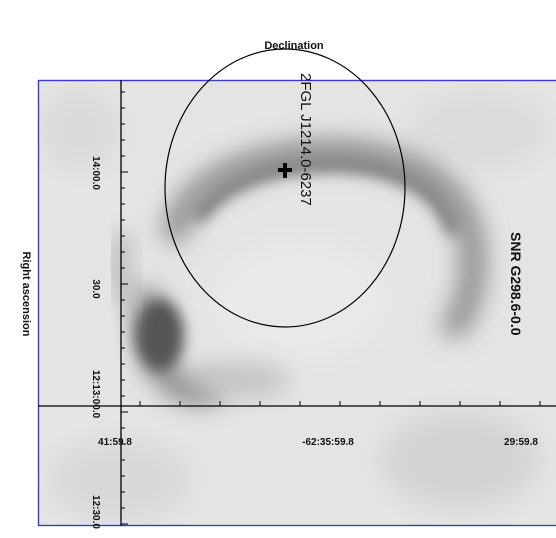  I want to click on snr-name-label: SNR G298.6-0.0, so click(516, 284).